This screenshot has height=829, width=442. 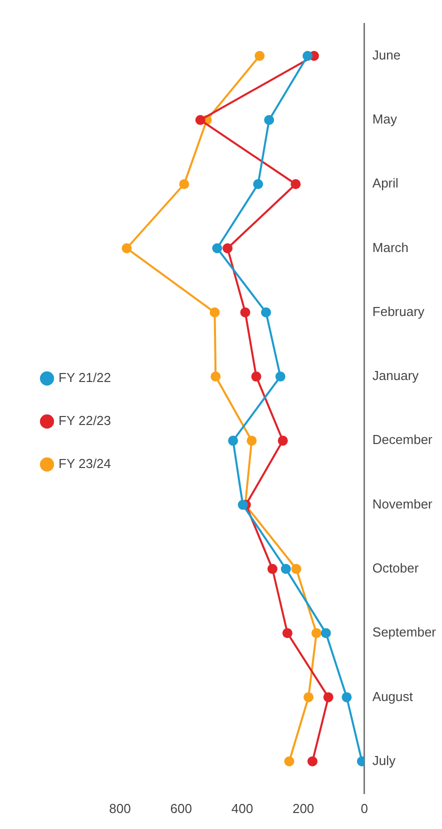 What do you see at coordinates (120, 808) in the screenshot?
I see `x-tick-label: 800` at bounding box center [120, 808].